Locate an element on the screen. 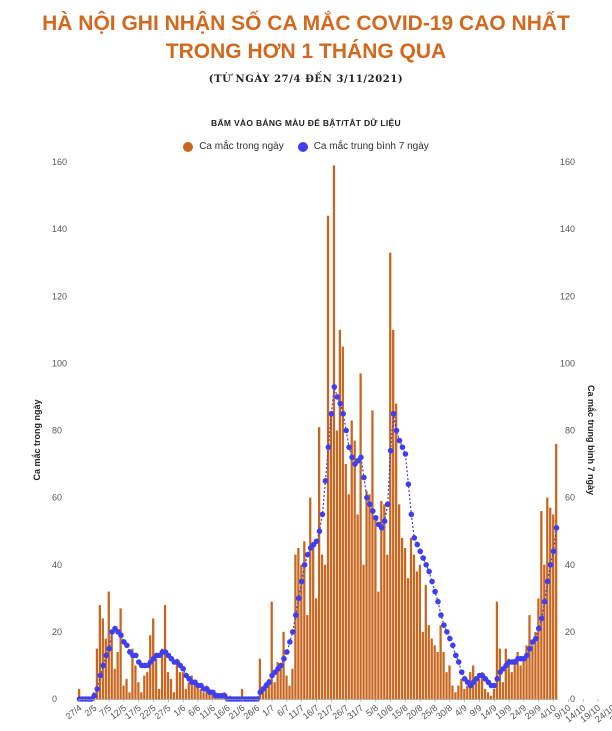  legend-7day-average: Ca mắc trung bình 7 ngày is located at coordinates (363, 146).